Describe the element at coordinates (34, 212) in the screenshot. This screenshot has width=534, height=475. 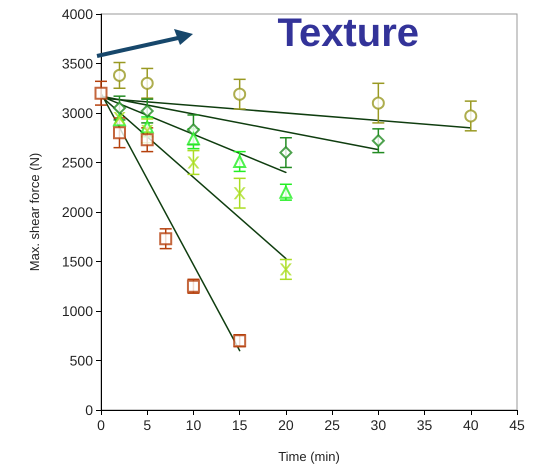
I see `y-axis-title: Max. shear force (N)` at that location.